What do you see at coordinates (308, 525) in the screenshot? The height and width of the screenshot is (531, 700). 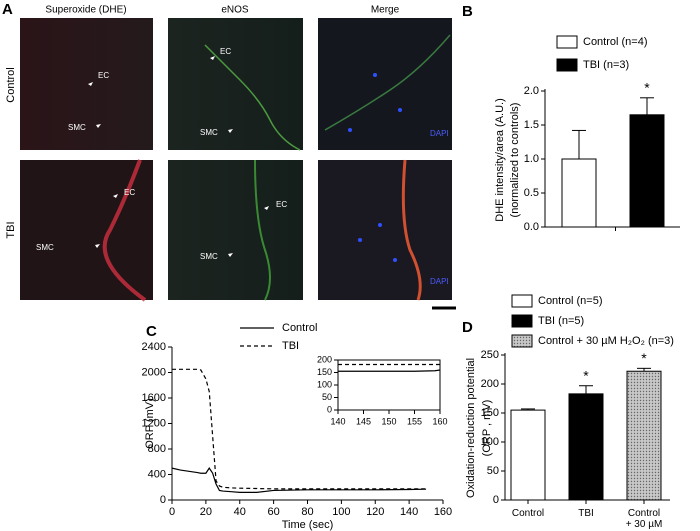 I see `x-axis-label: Time (sec)` at bounding box center [308, 525].